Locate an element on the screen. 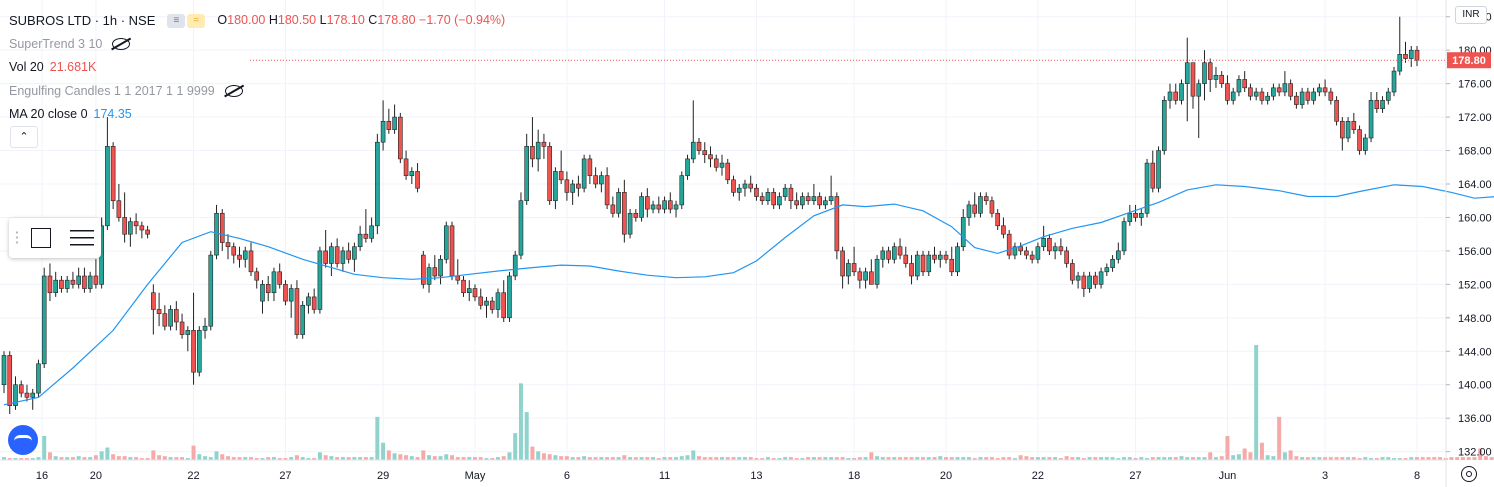 The height and width of the screenshot is (487, 1494). tradingview-logo-icon is located at coordinates (23, 440).